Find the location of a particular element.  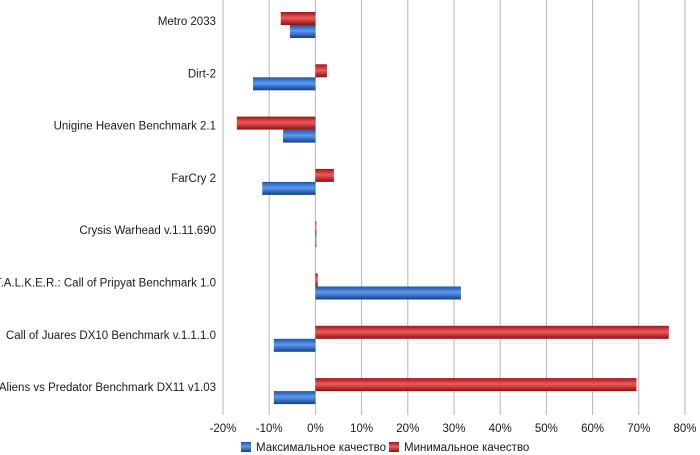

category-label: Dirt-2 is located at coordinates (202, 74).